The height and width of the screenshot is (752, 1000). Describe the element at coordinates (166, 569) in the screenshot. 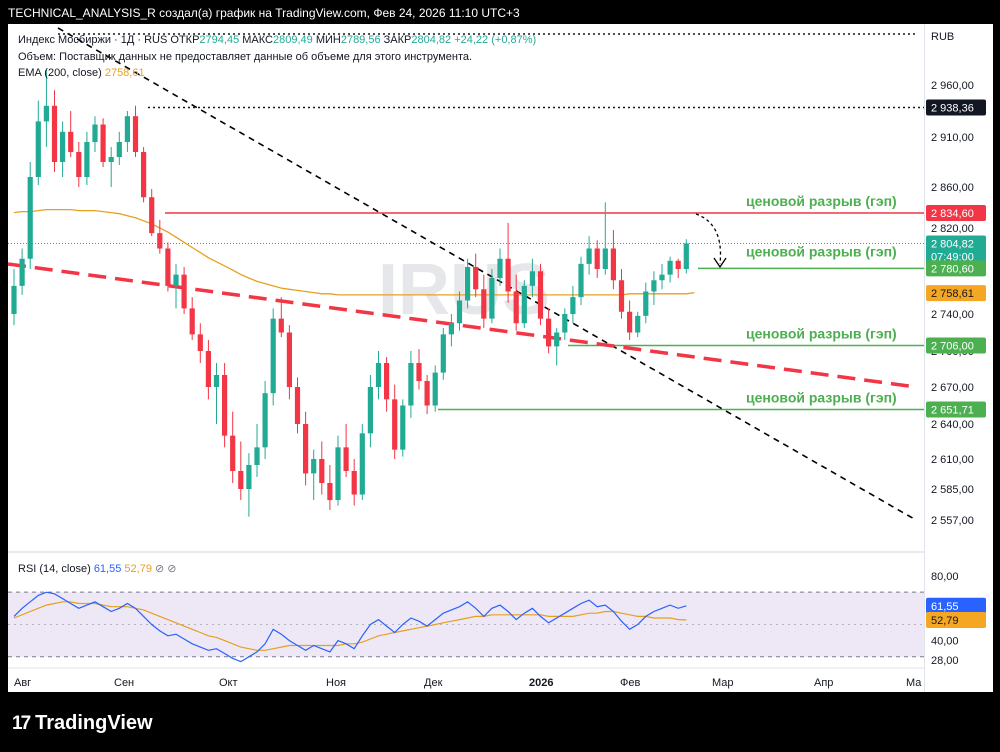

I see `eye-off-icon: ⊘ ⊘` at that location.